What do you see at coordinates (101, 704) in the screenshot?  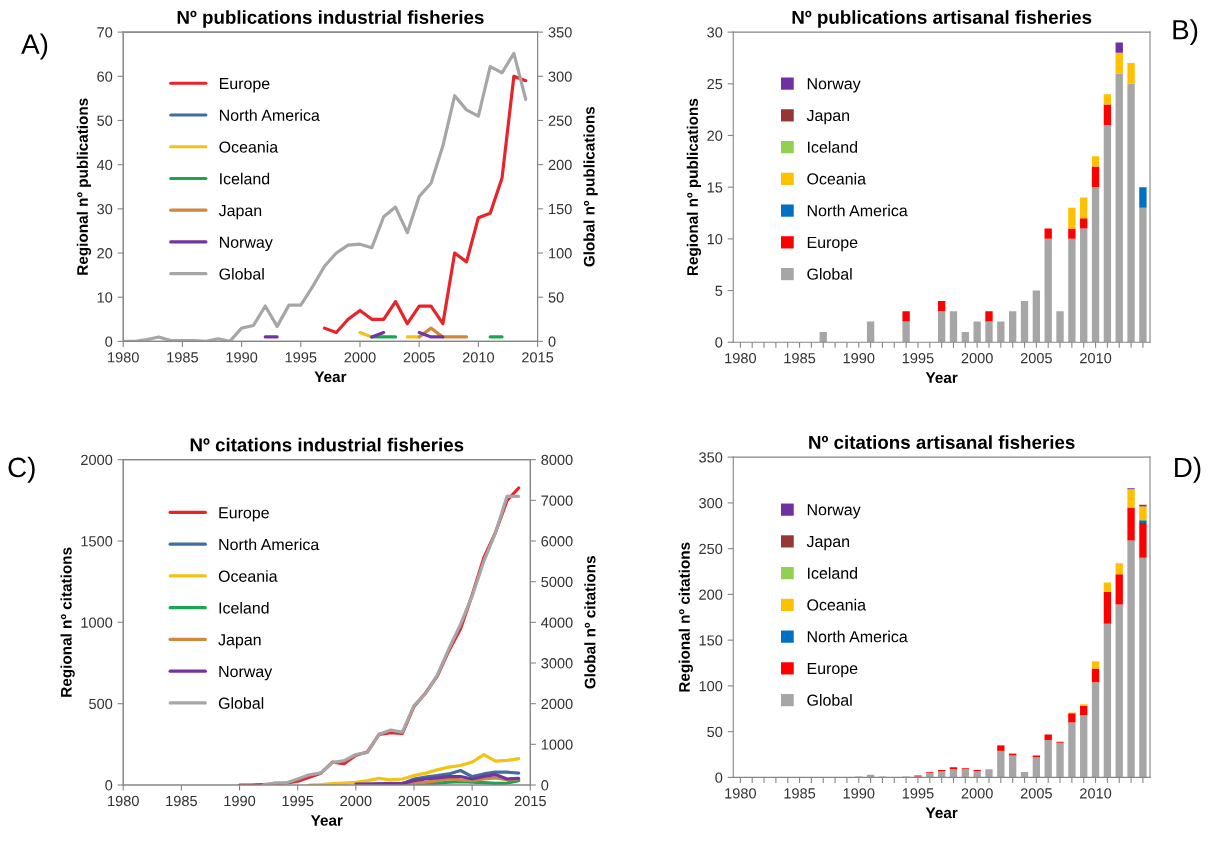 I see `y-tick-label: 500` at bounding box center [101, 704].